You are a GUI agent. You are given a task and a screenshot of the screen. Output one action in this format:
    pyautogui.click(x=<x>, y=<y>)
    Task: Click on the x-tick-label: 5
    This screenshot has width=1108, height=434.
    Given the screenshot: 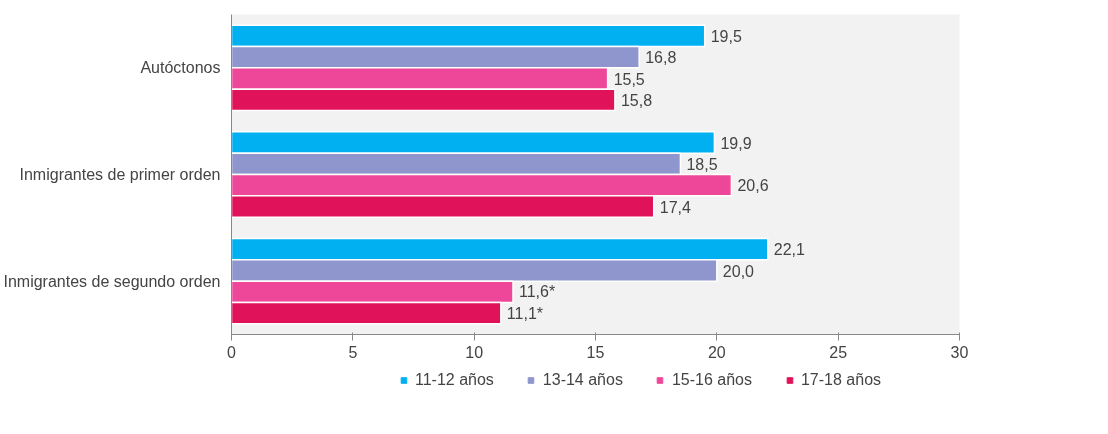 What is the action you would take?
    pyautogui.click(x=353, y=352)
    